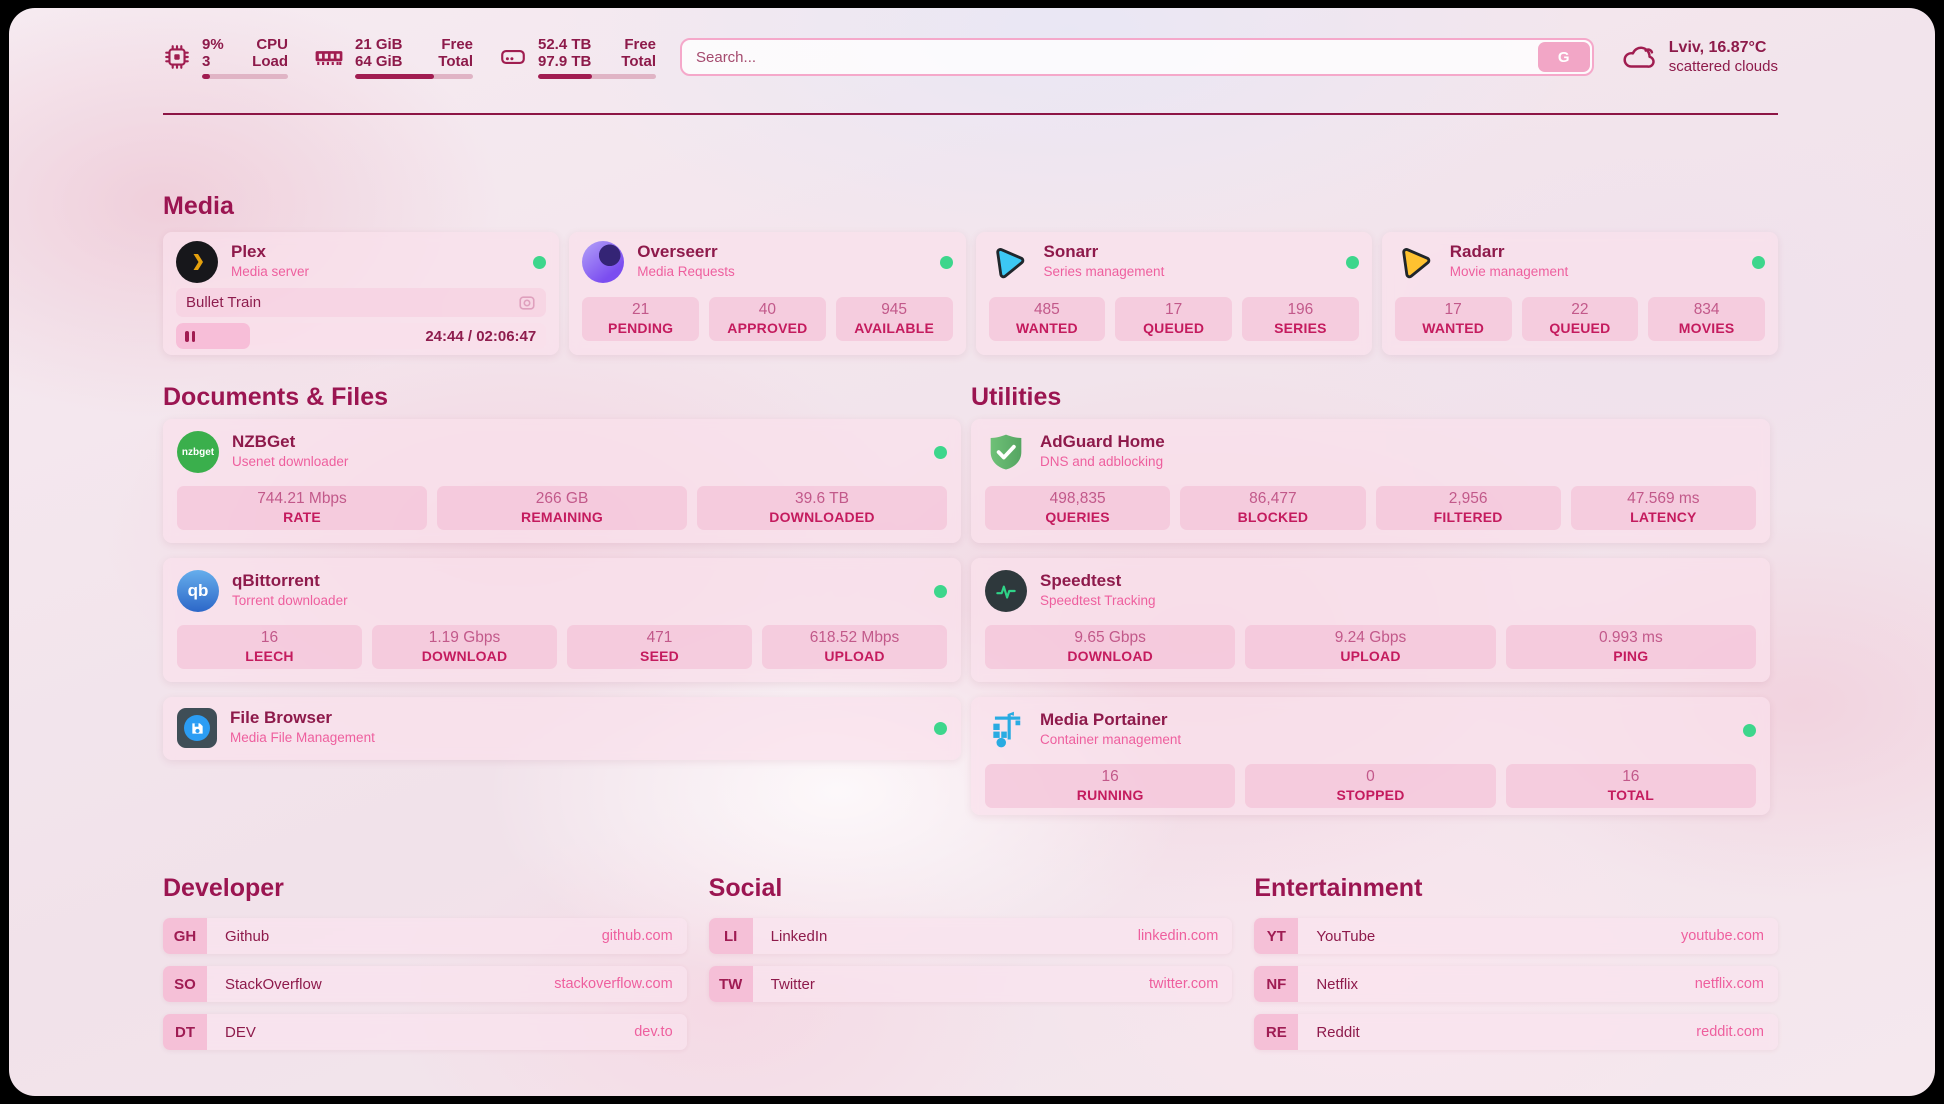 This screenshot has width=1944, height=1104. What do you see at coordinates (641, 328) in the screenshot?
I see `stat-label: PENDING` at bounding box center [641, 328].